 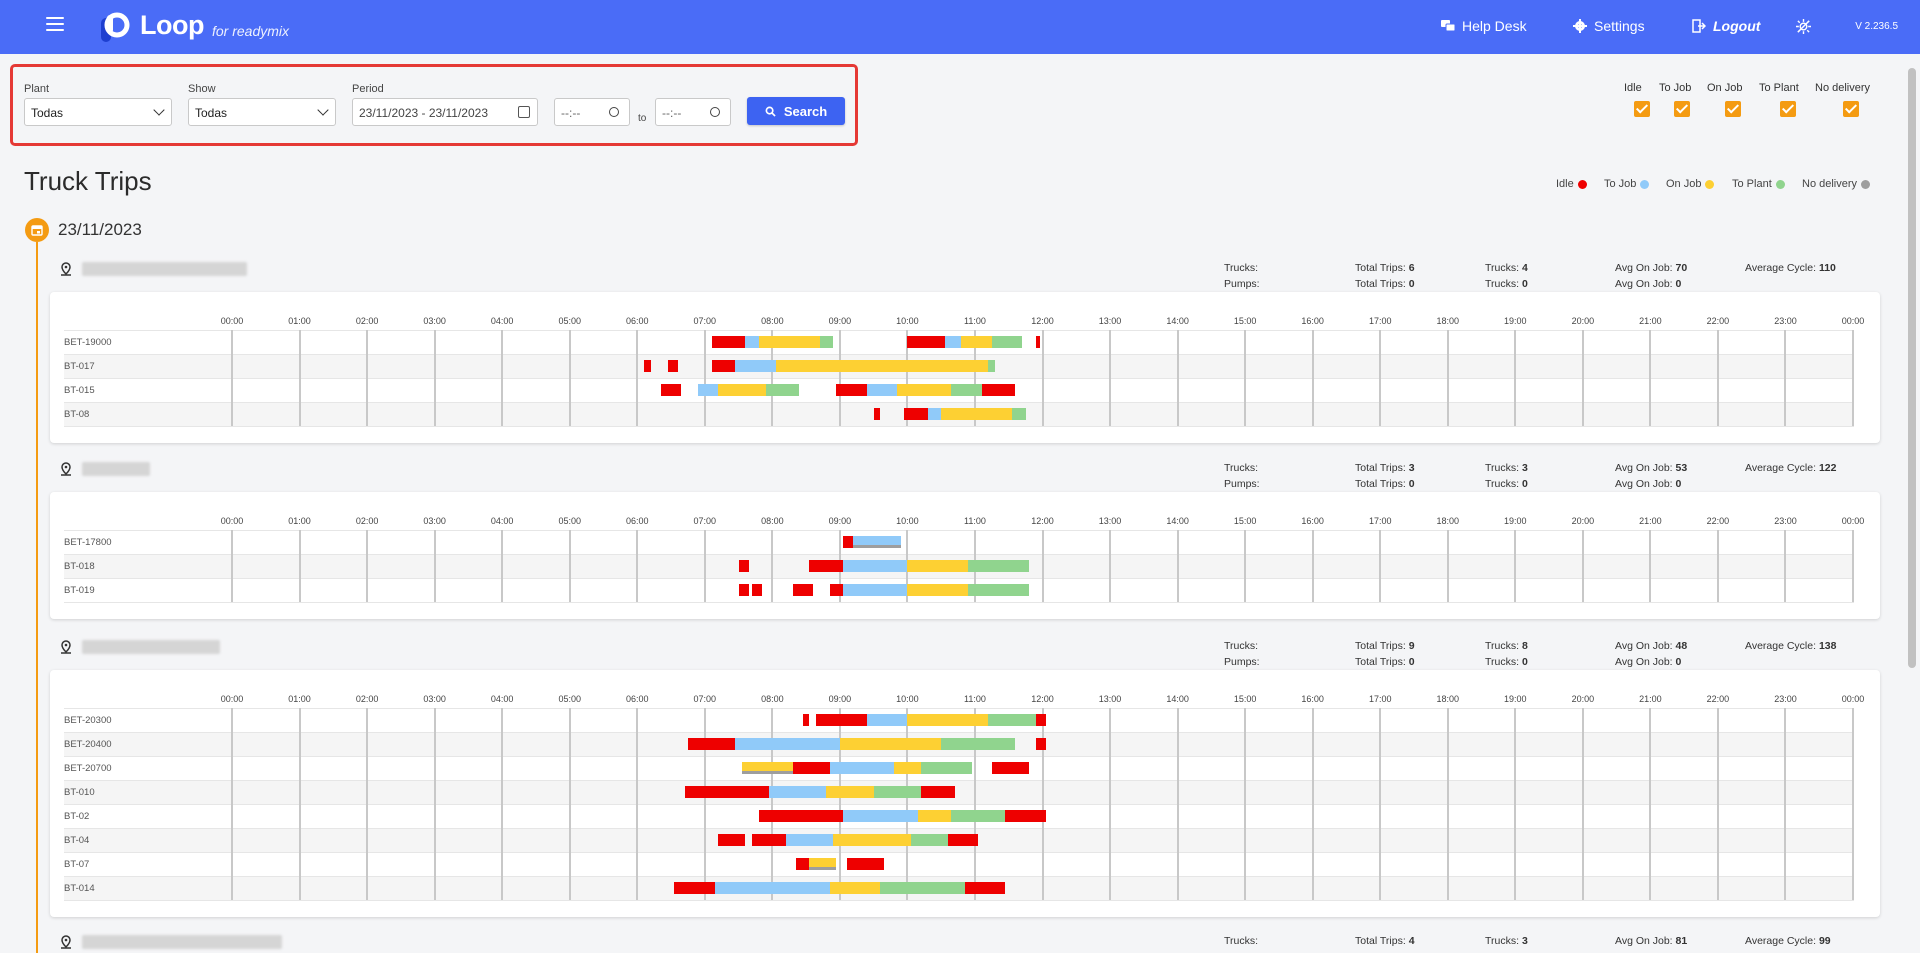 What do you see at coordinates (770, 111) in the screenshot?
I see `search-icon` at bounding box center [770, 111].